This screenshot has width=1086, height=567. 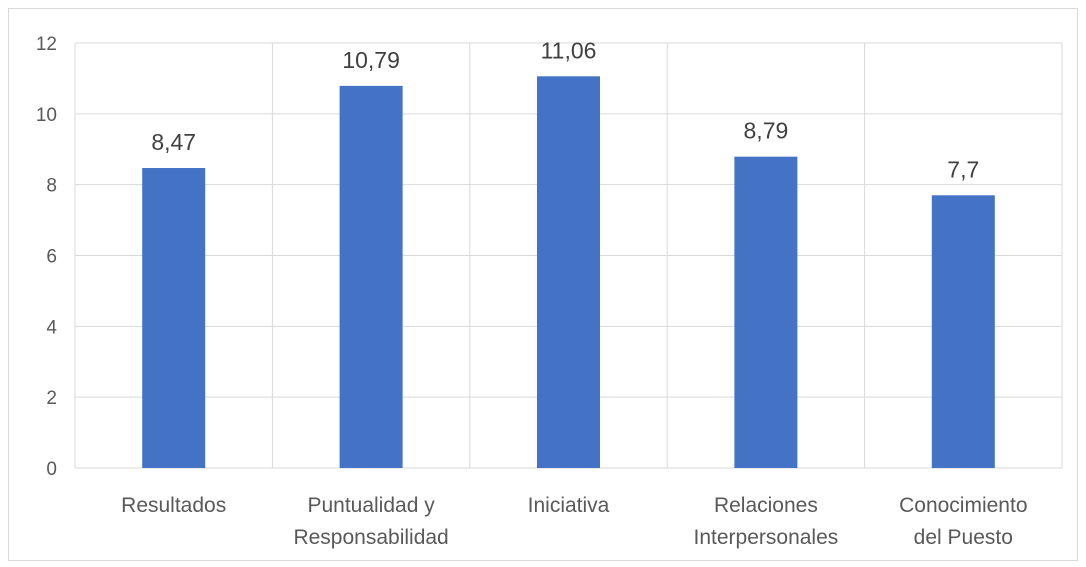 What do you see at coordinates (766, 131) in the screenshot?
I see `data-label: 8,79` at bounding box center [766, 131].